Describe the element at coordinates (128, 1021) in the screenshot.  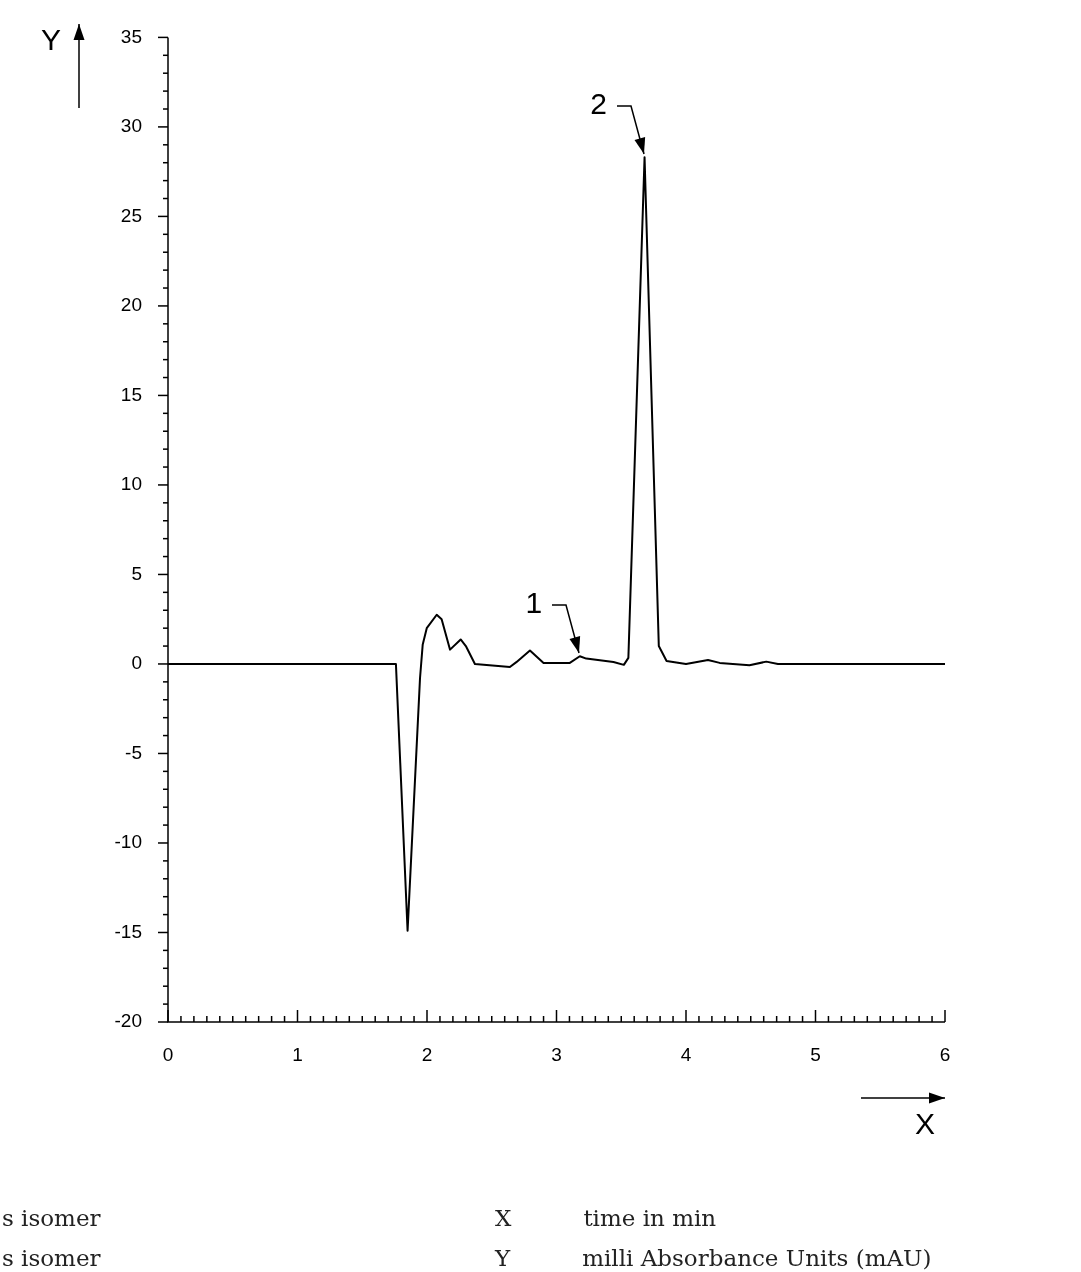
I see `y-tick-label: -20` at that location.